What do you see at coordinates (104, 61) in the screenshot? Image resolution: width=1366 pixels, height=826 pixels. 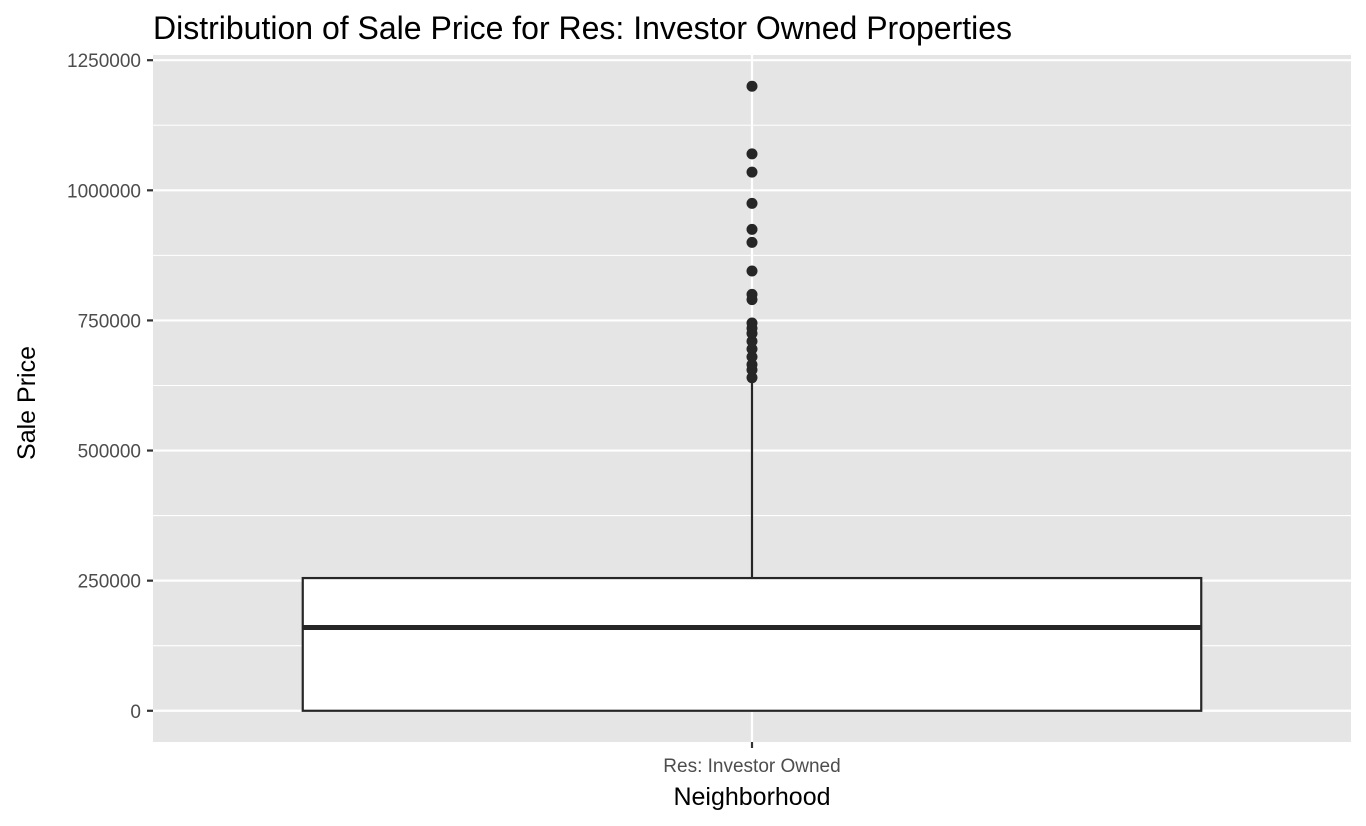 I see `y-tick-label: 1250000` at bounding box center [104, 61].